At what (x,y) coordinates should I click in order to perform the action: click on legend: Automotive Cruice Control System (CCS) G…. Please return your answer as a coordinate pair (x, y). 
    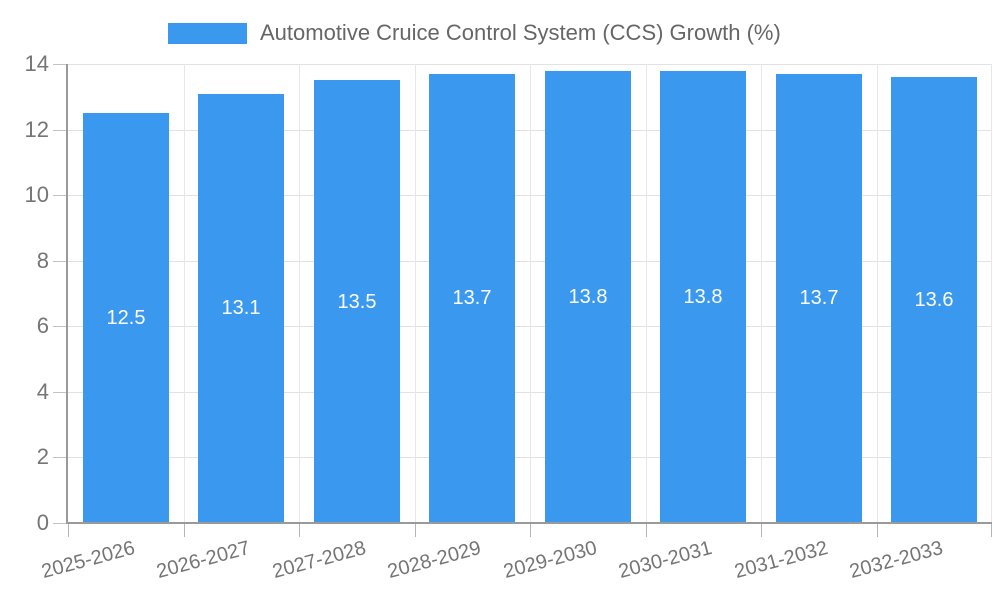
    Looking at the image, I should click on (474, 33).